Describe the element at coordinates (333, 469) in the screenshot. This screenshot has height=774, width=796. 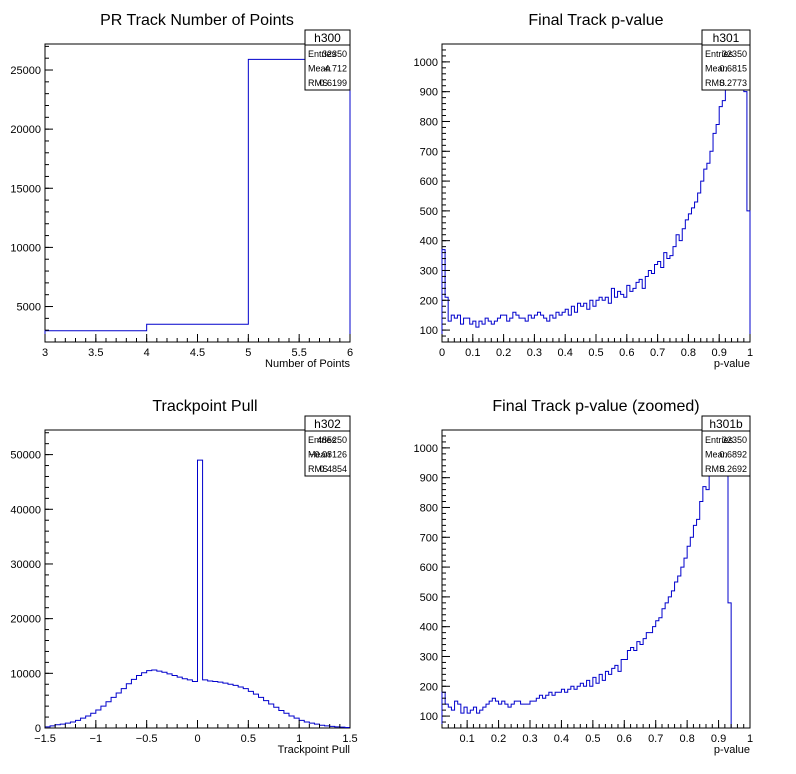
I see `stats-row-value: 0.4854` at that location.